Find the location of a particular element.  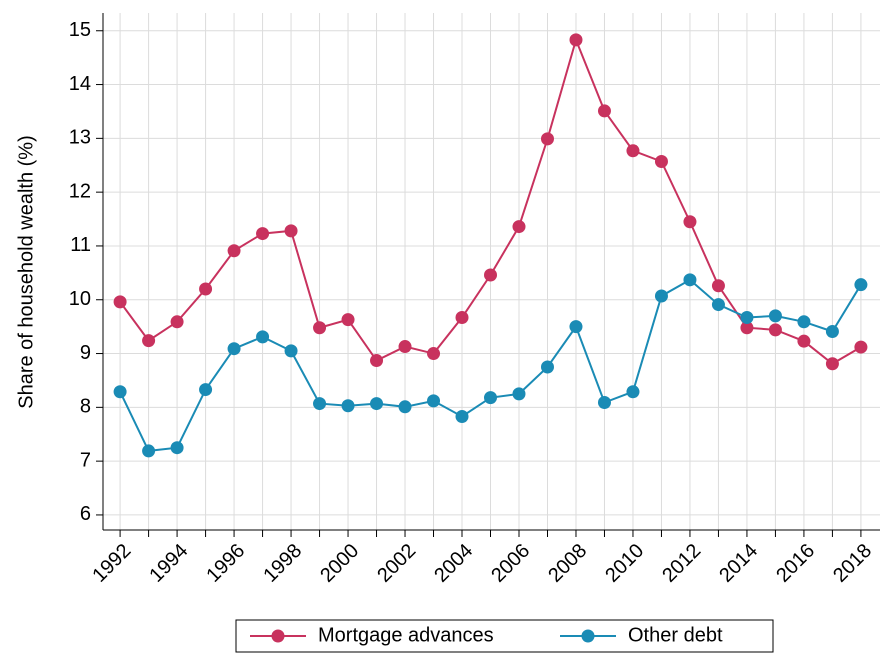

y-tick-label: 10 is located at coordinates (80, 299).